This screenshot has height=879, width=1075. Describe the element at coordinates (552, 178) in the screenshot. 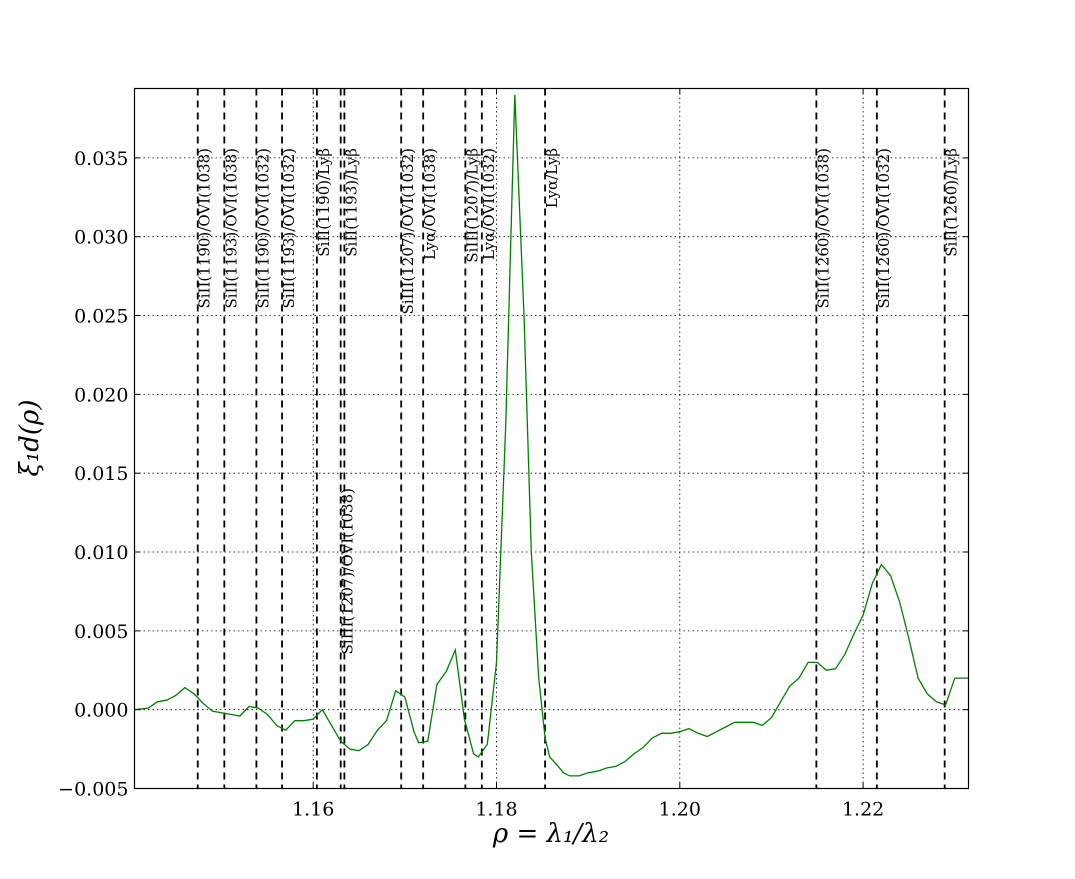

I see `reference-line-label: Lyα/Lyβ` at that location.